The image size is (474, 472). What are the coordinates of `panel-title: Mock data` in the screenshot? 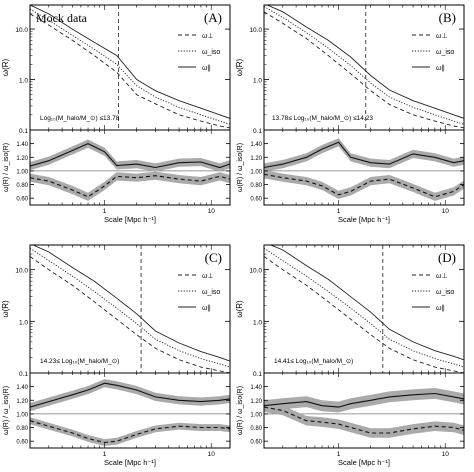 It's located at (62, 18).